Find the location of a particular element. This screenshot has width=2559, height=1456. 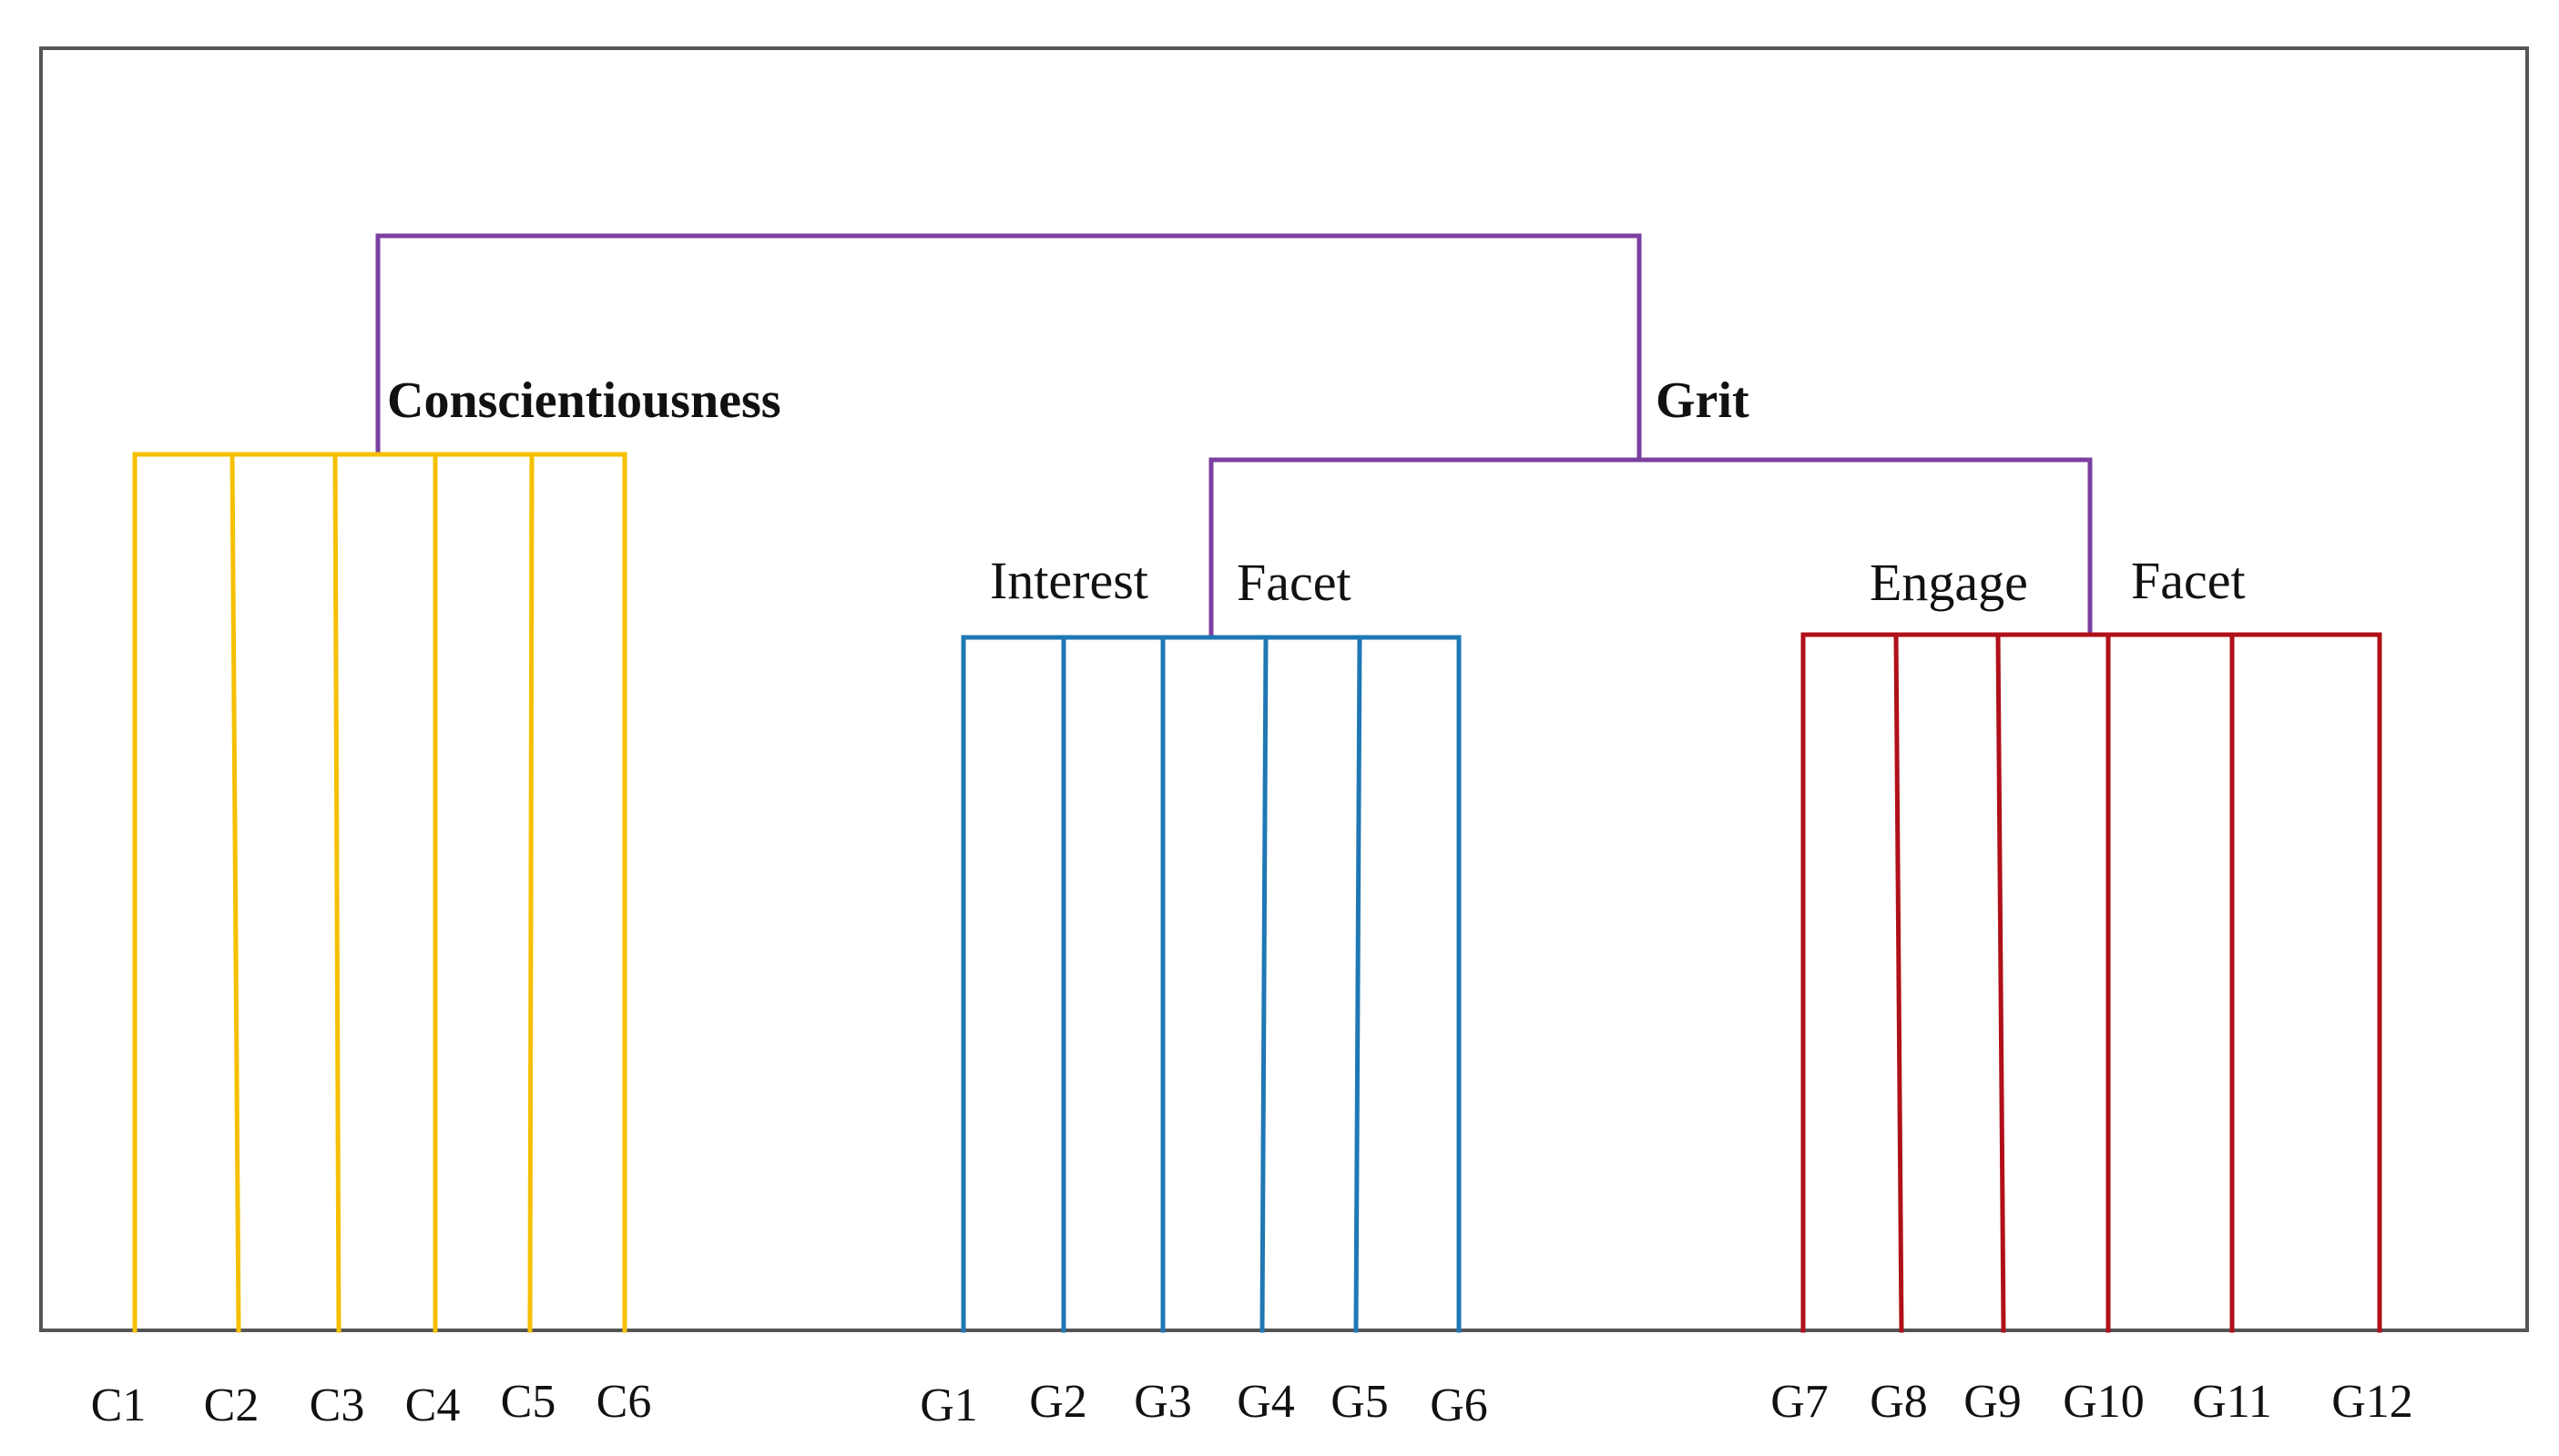

conscientiousness-cluster is located at coordinates (379, 893).